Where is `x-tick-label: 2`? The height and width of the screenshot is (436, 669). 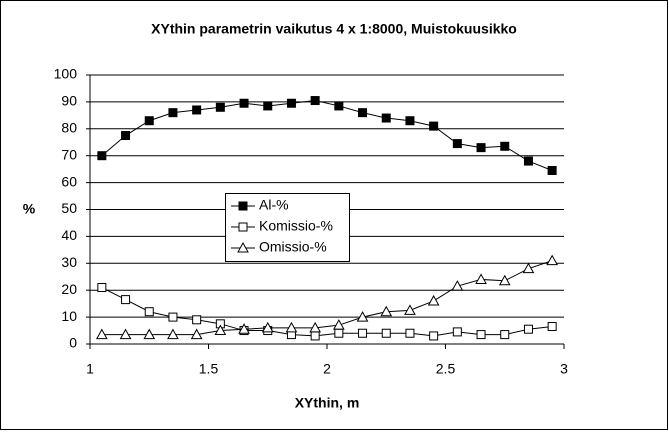 x-tick-label: 2 is located at coordinates (327, 369).